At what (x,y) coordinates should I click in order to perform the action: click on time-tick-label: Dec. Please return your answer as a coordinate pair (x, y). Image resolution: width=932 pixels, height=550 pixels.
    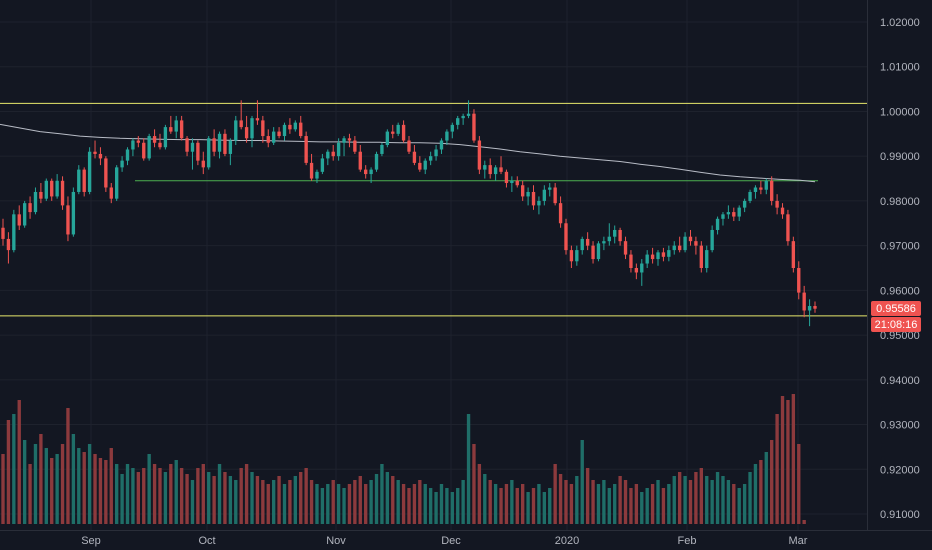
    Looking at the image, I should click on (451, 541).